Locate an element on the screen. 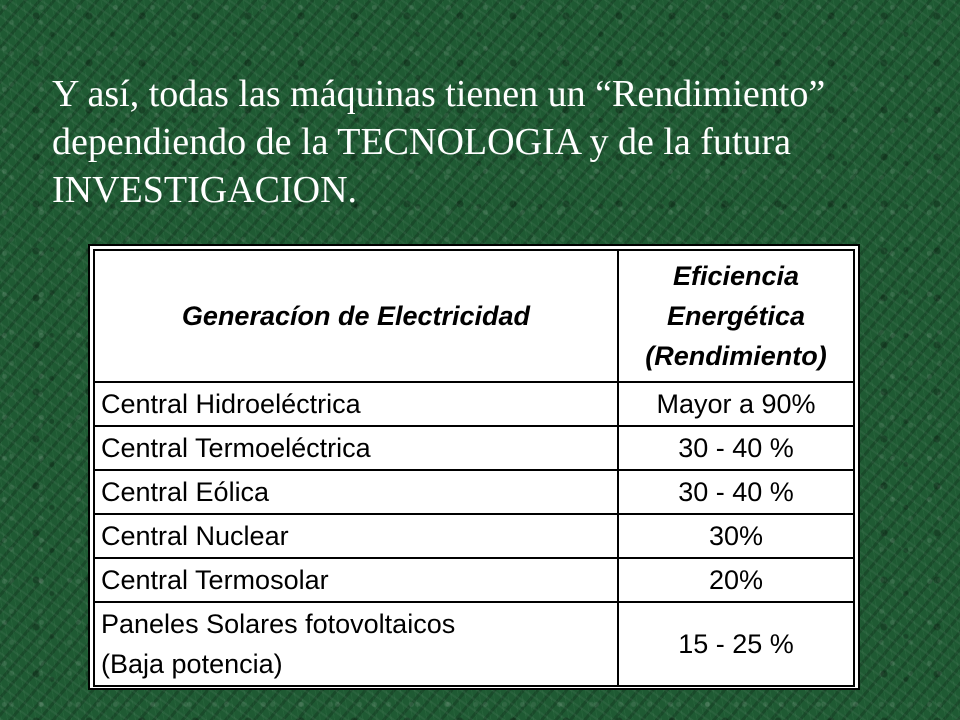 The image size is (960, 720). row-value: 15 - 25 % is located at coordinates (736, 644).